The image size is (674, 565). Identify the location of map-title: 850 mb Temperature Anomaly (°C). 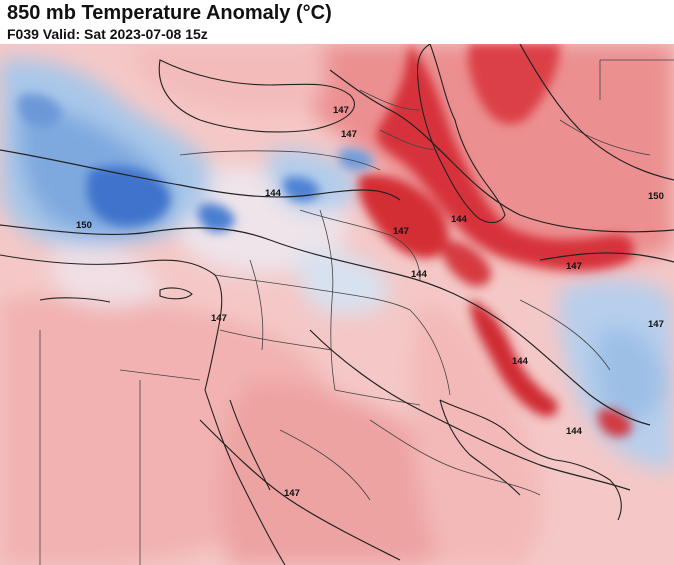
(169, 13).